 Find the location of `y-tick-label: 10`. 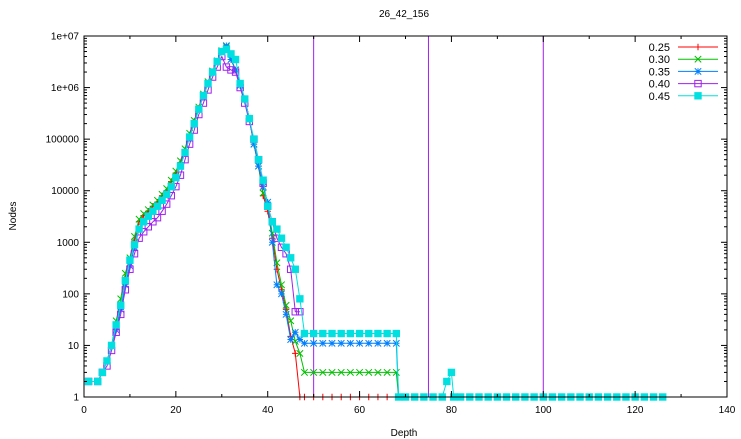

y-tick-label: 10 is located at coordinates (74, 346).